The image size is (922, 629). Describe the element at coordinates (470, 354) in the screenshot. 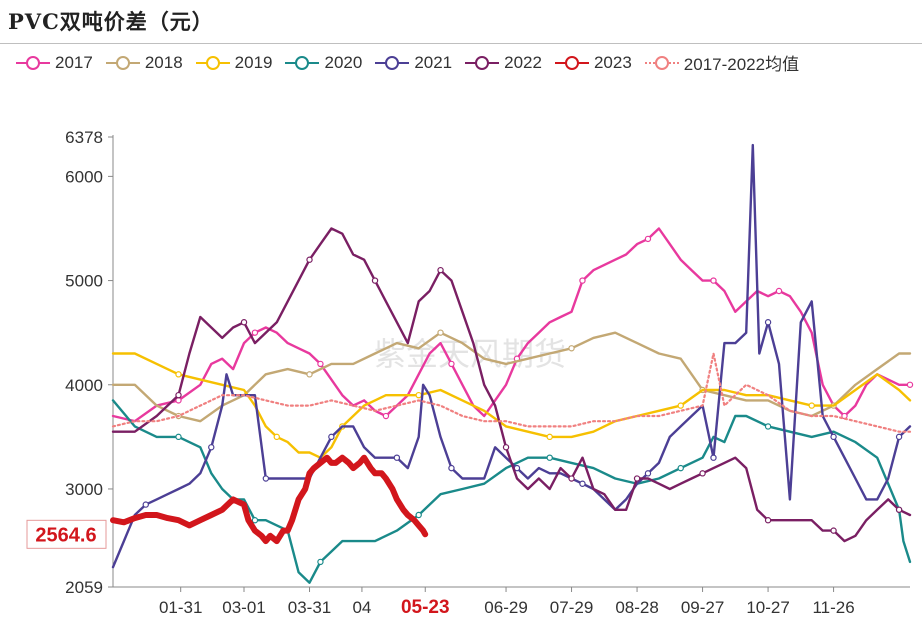

I see `watermark: 紫金天风期货` at that location.